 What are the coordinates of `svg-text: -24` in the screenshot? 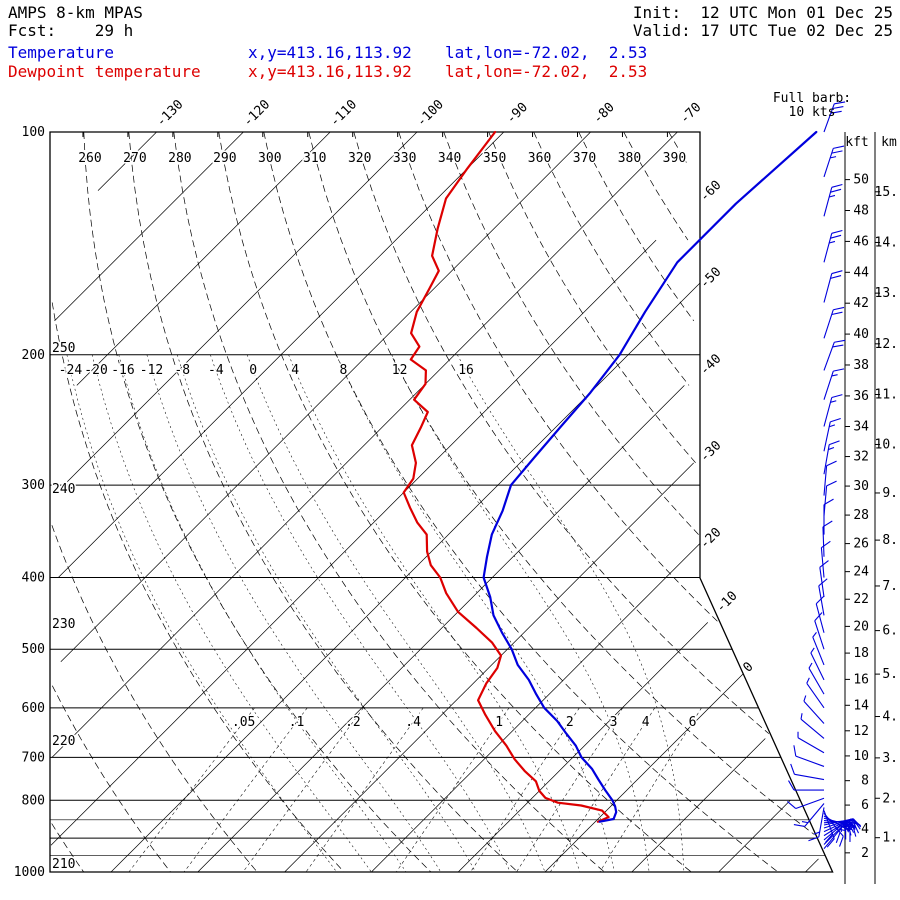 It's located at (71, 370).